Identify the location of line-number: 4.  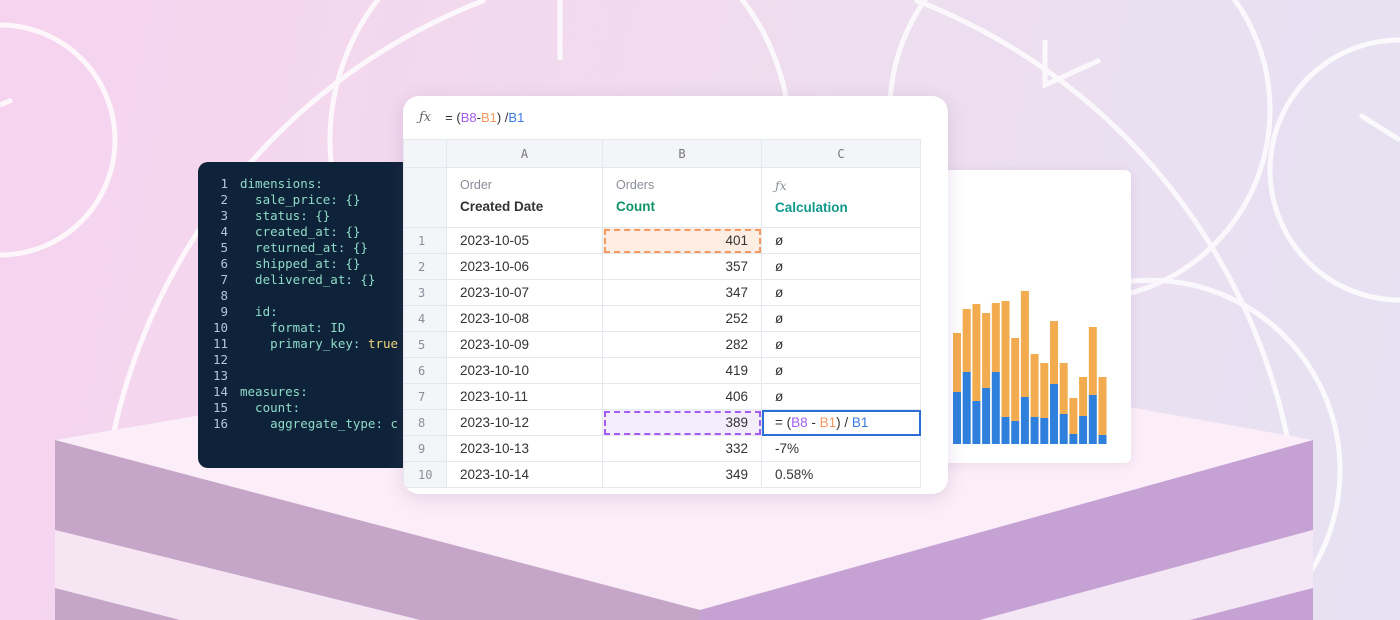
(224, 231).